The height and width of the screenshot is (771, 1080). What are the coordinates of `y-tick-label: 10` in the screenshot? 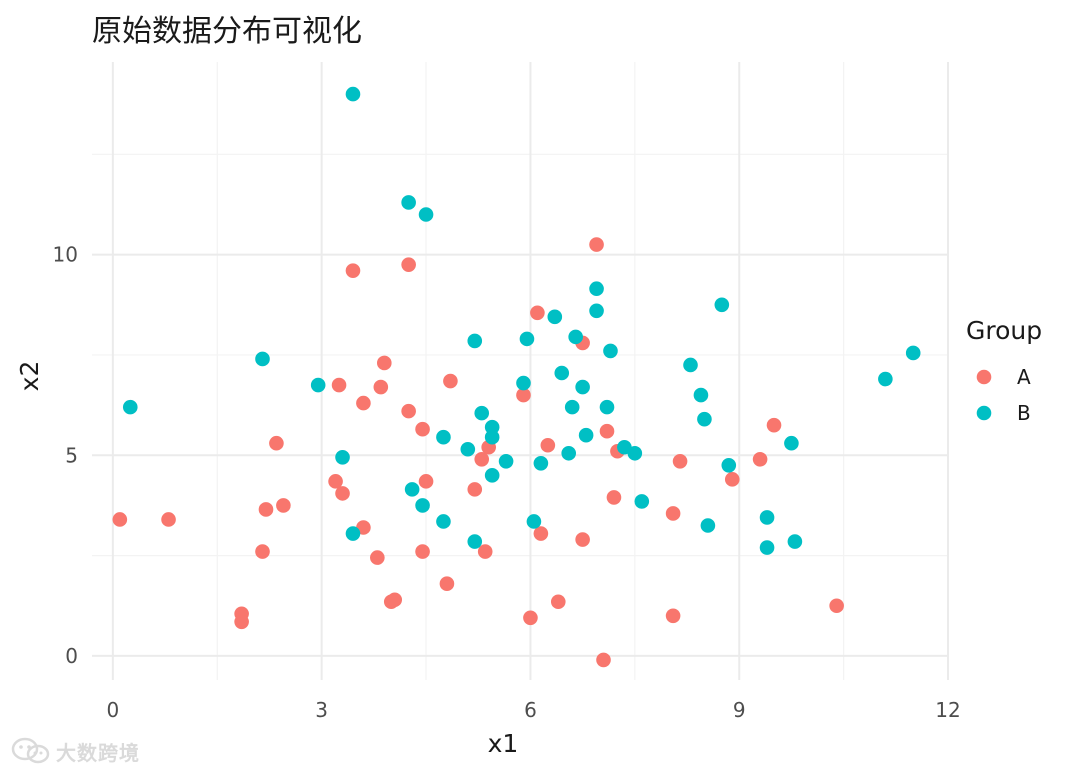 It's located at (65, 255).